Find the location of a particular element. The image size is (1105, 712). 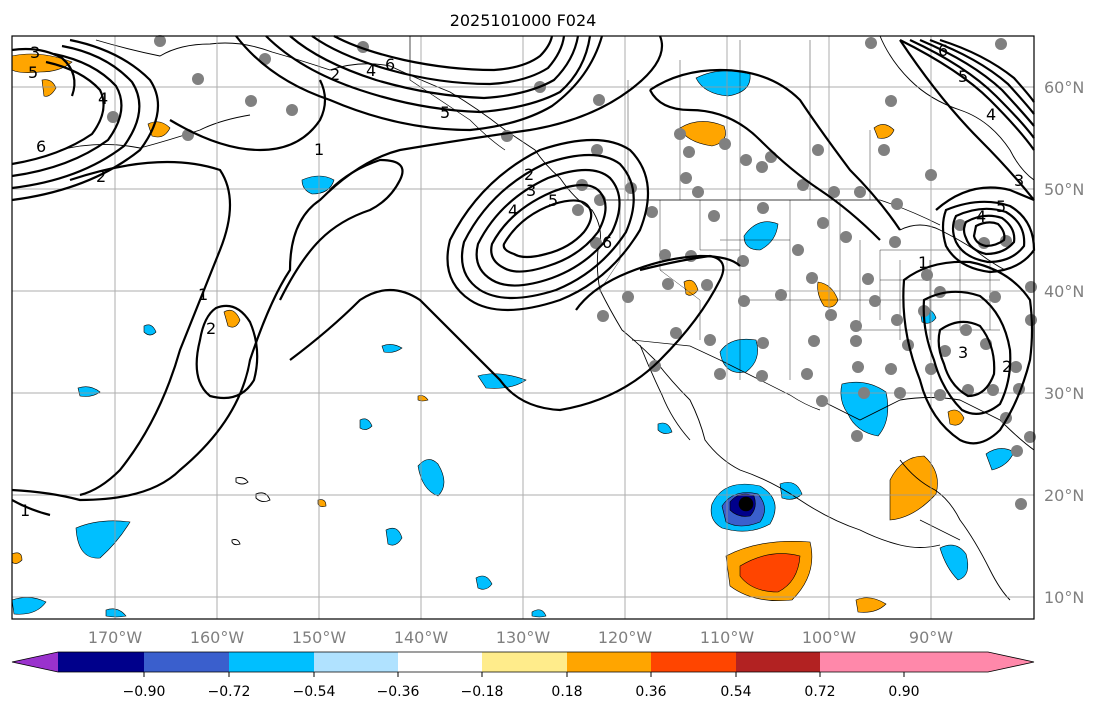

colorbar-tick-label: −0.18 is located at coordinates (482, 692).